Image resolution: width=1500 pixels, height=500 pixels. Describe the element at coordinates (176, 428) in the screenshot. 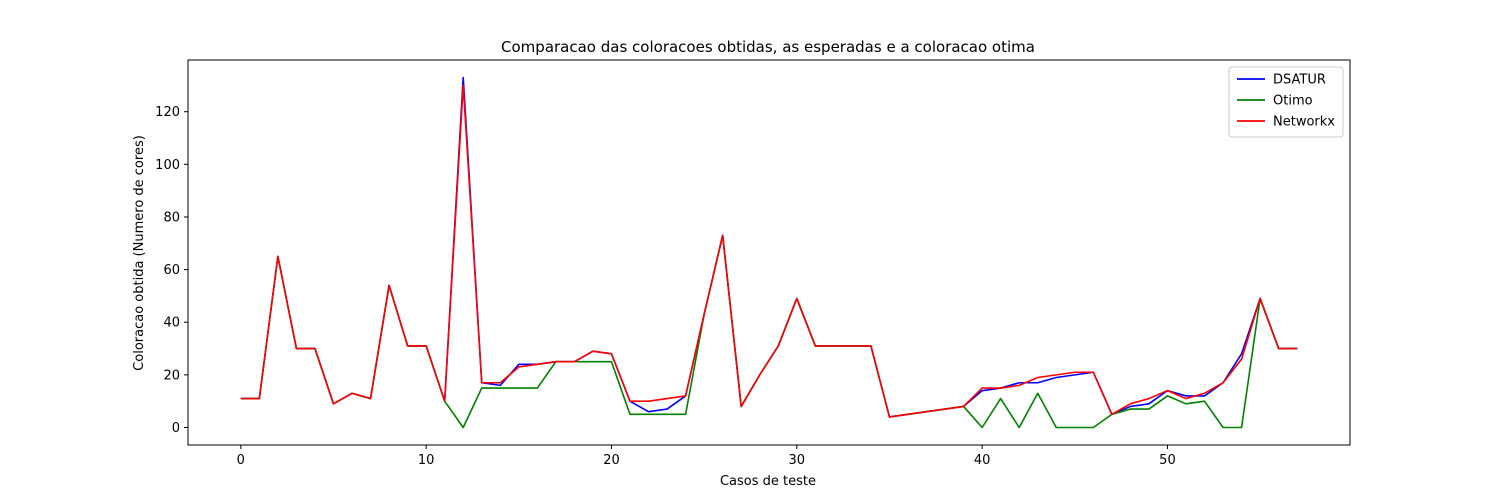

I see `y-tick-label: 0` at that location.